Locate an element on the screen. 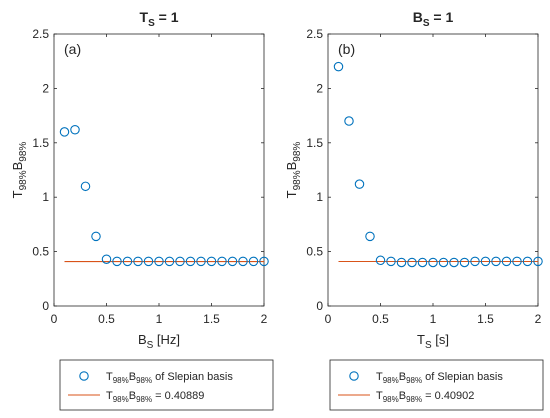  chart-title: BS = 1 is located at coordinates (433, 19).